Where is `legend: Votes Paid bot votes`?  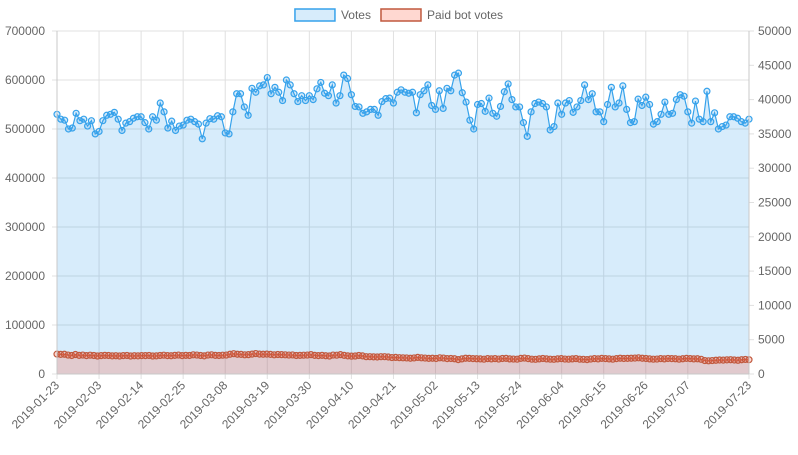
legend: Votes Paid bot votes is located at coordinates (398, 15).